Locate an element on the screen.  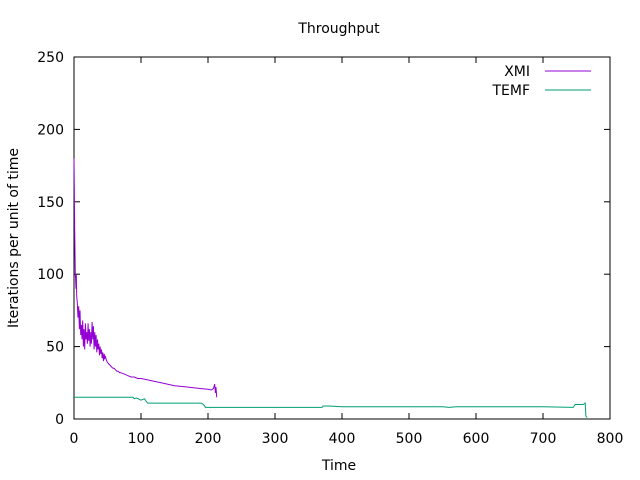
series-line-xmi is located at coordinates (145, 278).